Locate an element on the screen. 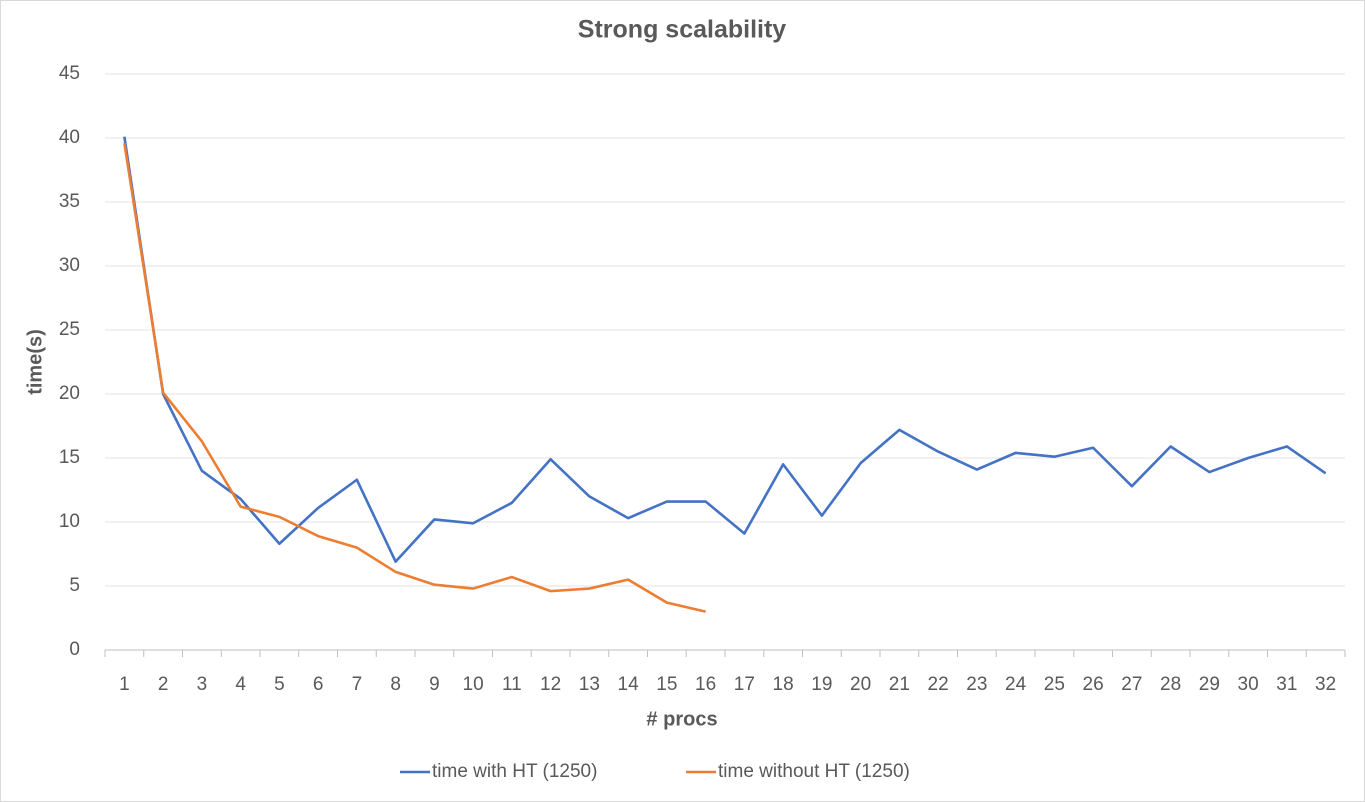 This screenshot has height=802, width=1365. x-tick-label: 11 is located at coordinates (512, 684).